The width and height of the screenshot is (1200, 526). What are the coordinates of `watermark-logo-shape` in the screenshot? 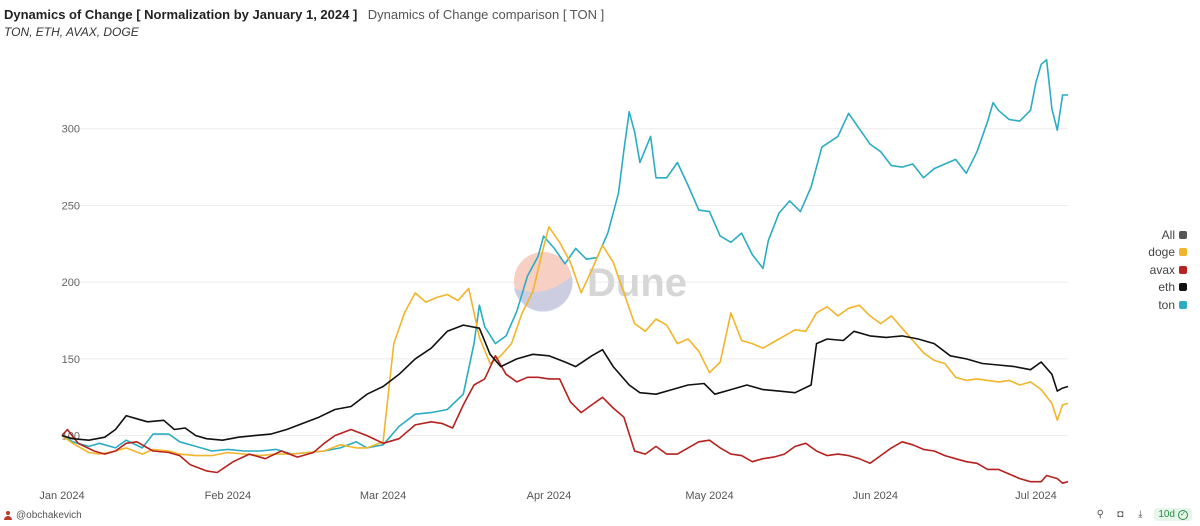 It's located at (543, 294).